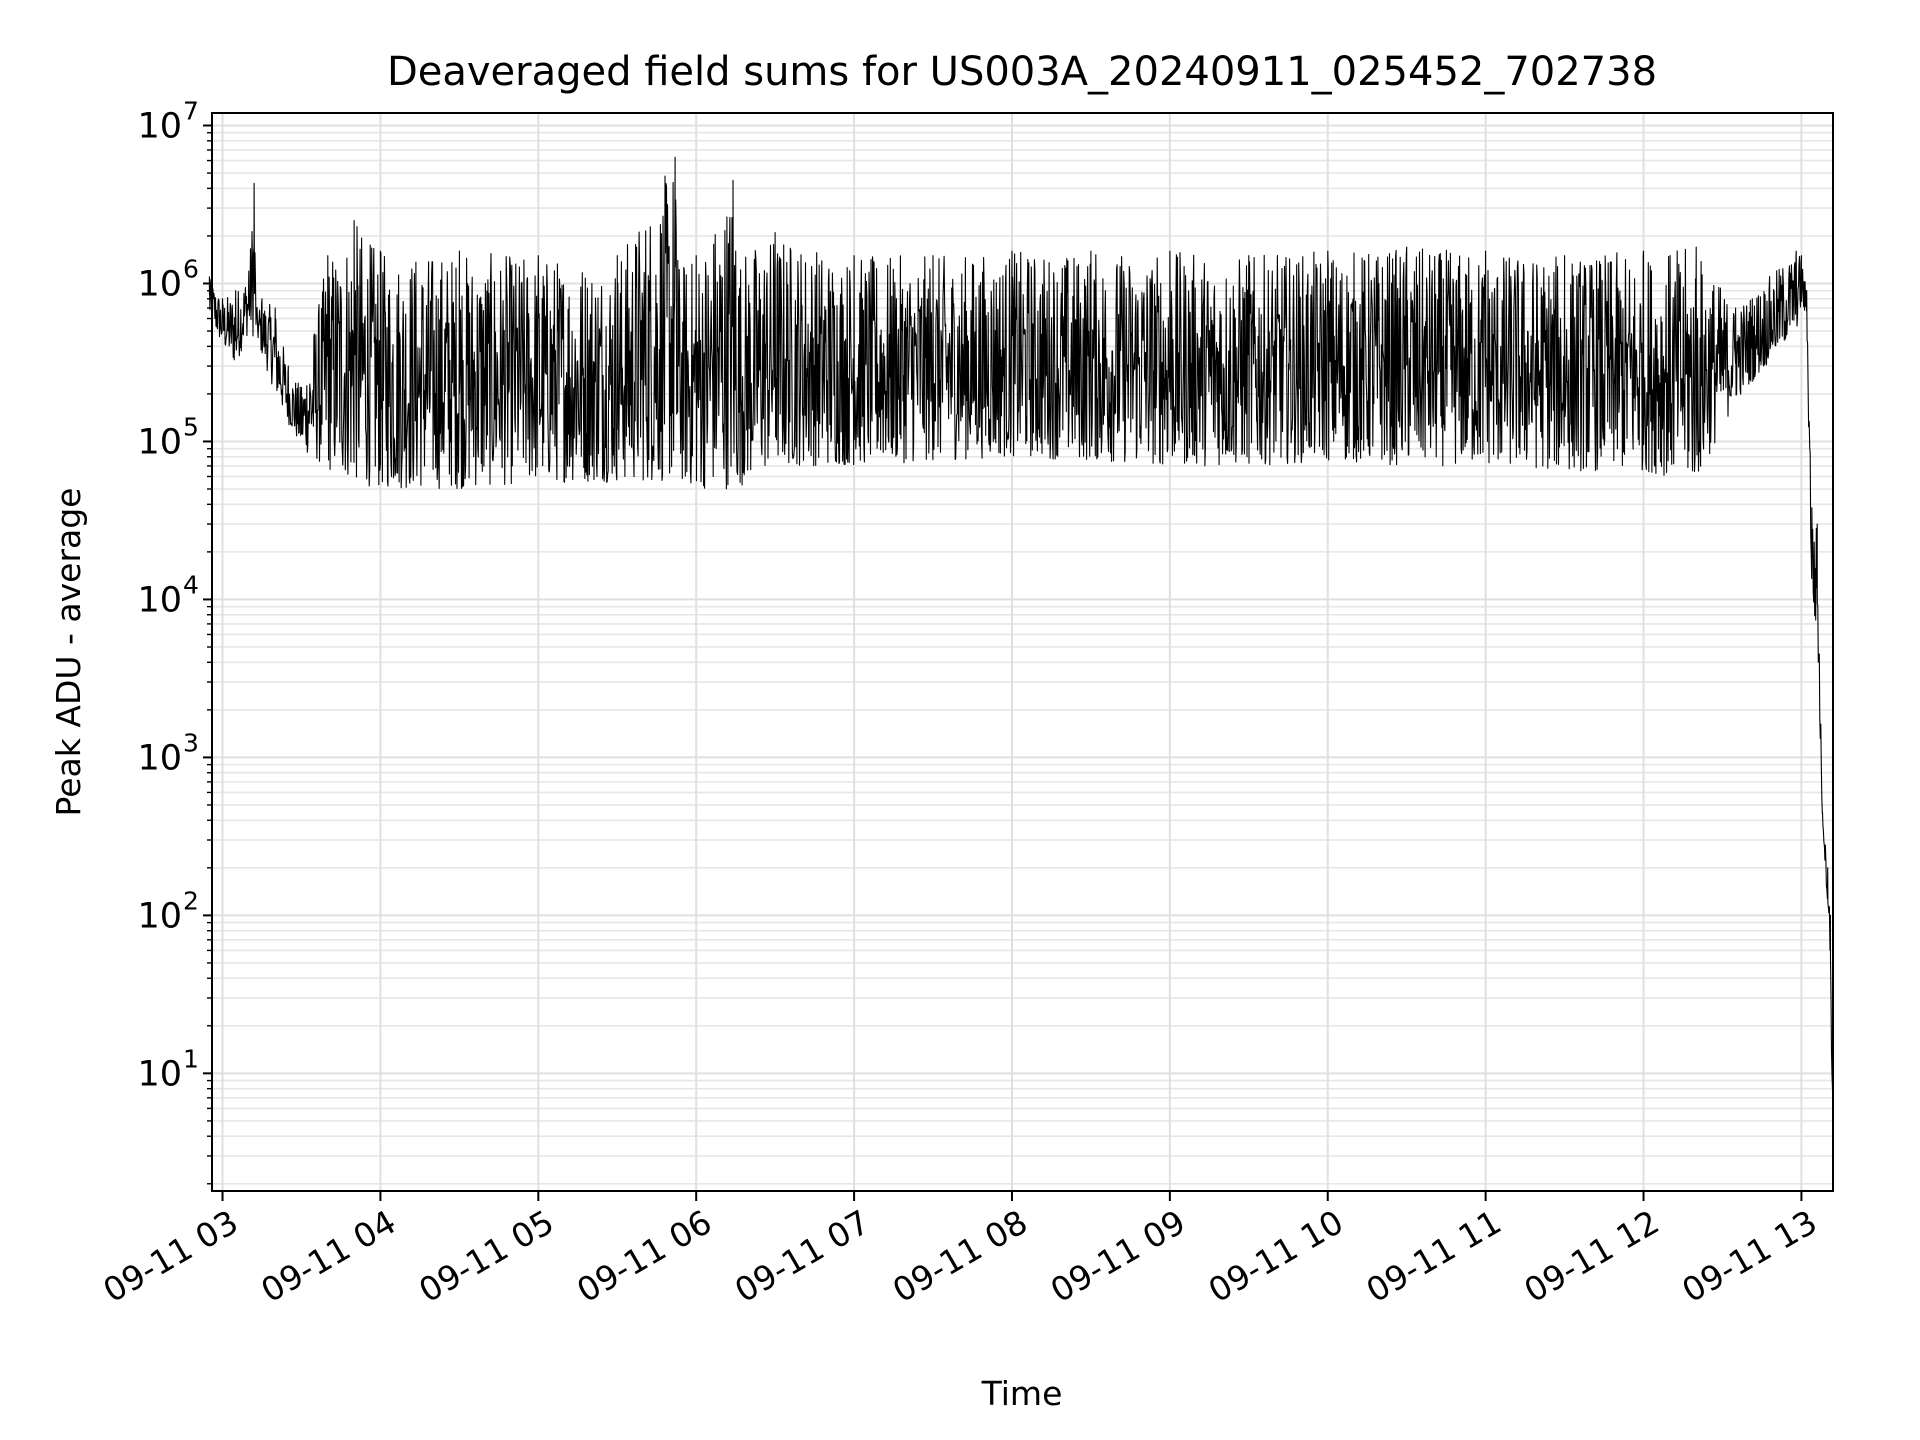 This screenshot has height=1440, width=1920. I want to click on y-tick-label-exponent: 6, so click(191, 268).